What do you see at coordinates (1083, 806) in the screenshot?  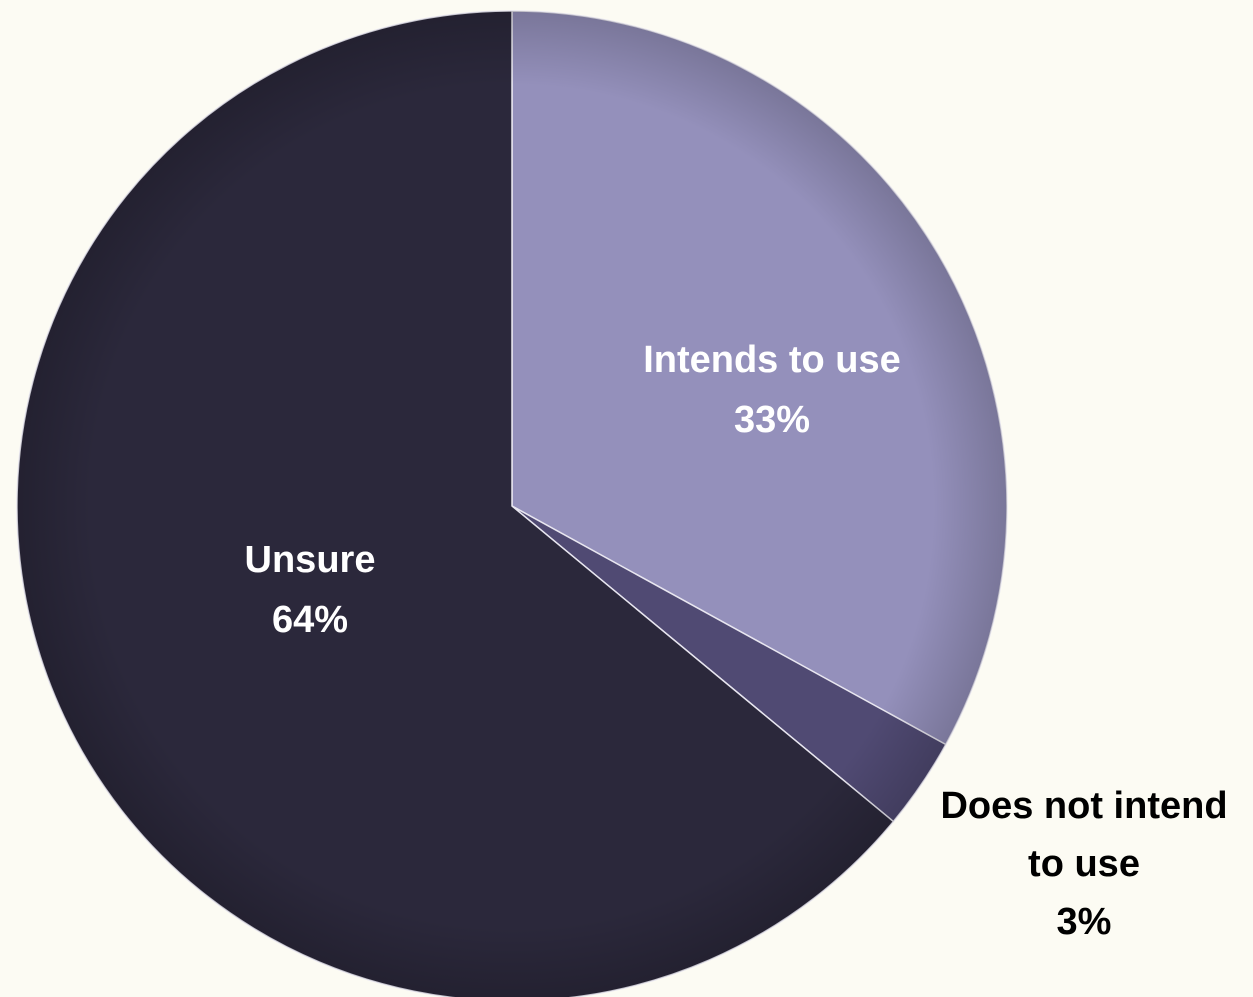 I see `slice-name-does-not-intend-to-use: Does not intend` at bounding box center [1083, 806].